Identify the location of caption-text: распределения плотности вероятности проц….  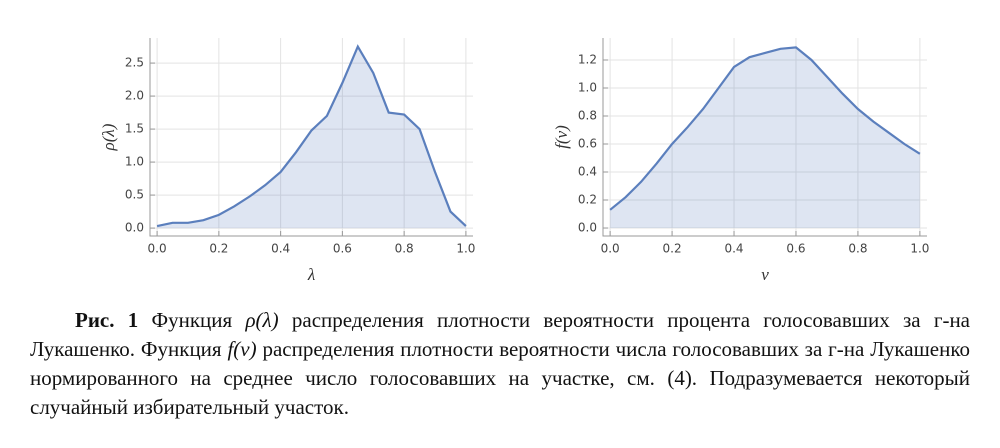
(500, 334).